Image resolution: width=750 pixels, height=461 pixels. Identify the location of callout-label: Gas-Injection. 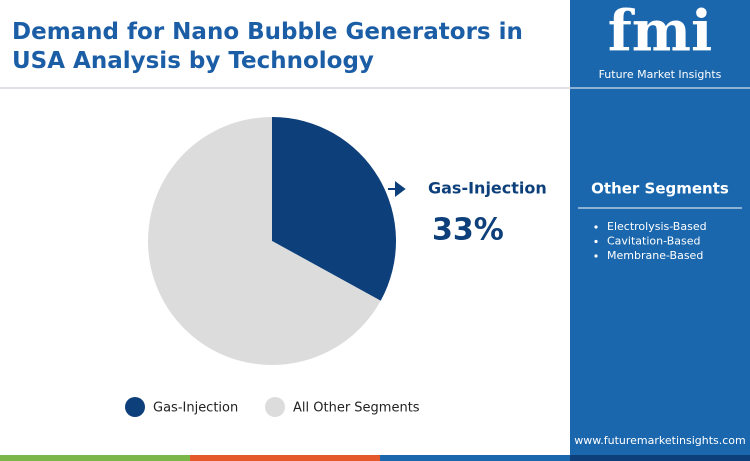
(487, 188).